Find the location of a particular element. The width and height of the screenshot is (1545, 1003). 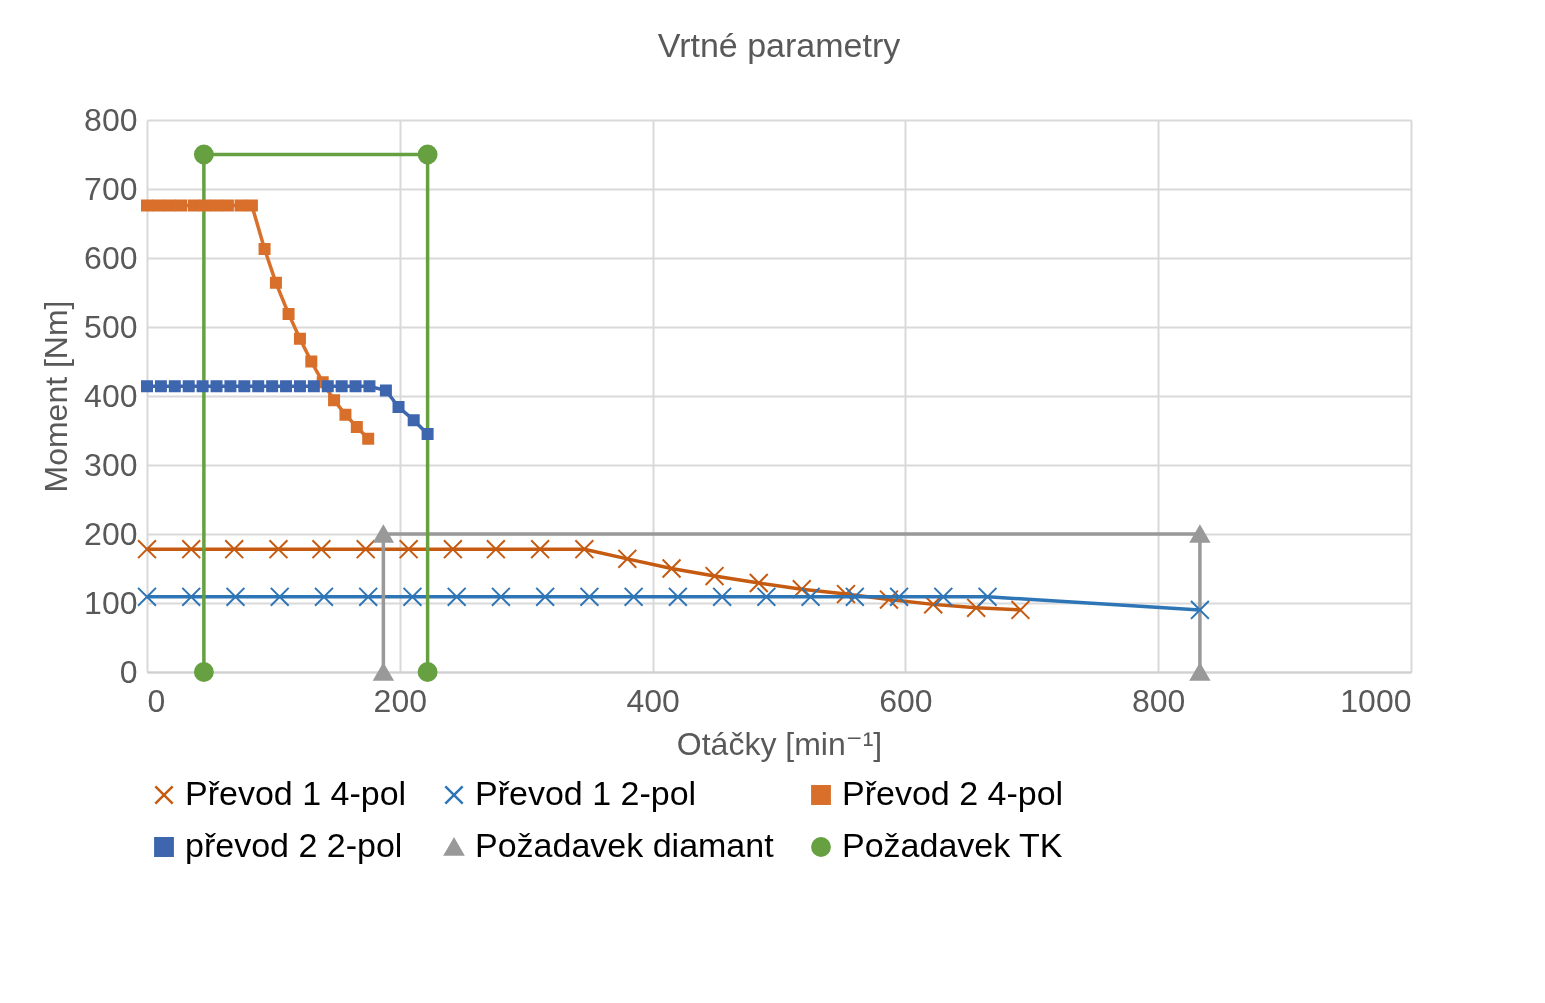

legend-label: Požadavek diamant is located at coordinates (625, 845).